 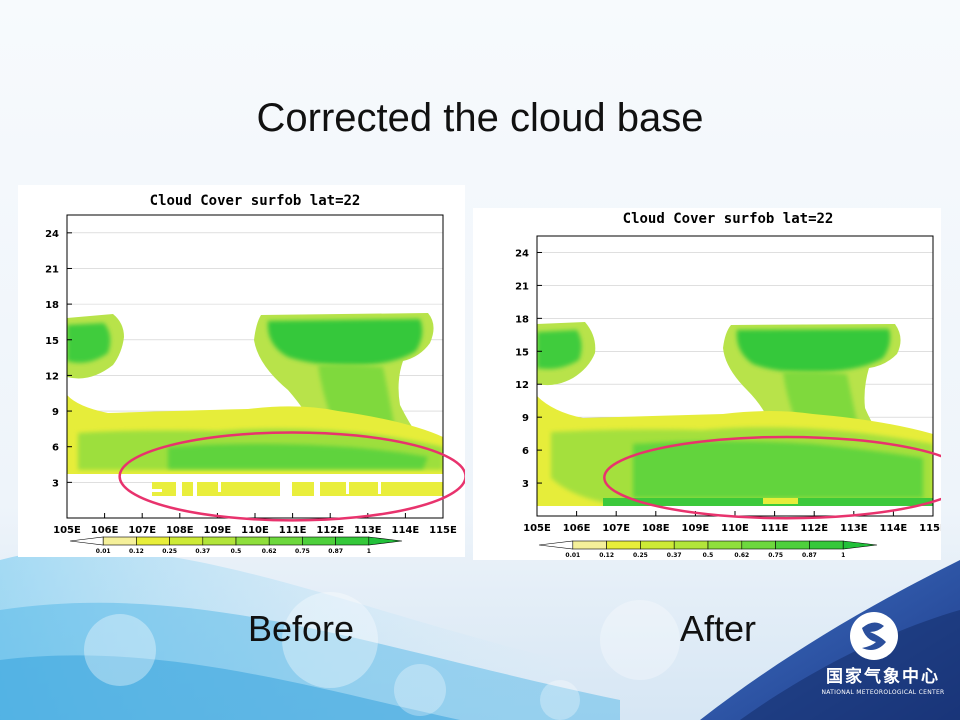 What do you see at coordinates (443, 530) in the screenshot?
I see `x-tick-label: 115E` at bounding box center [443, 530].